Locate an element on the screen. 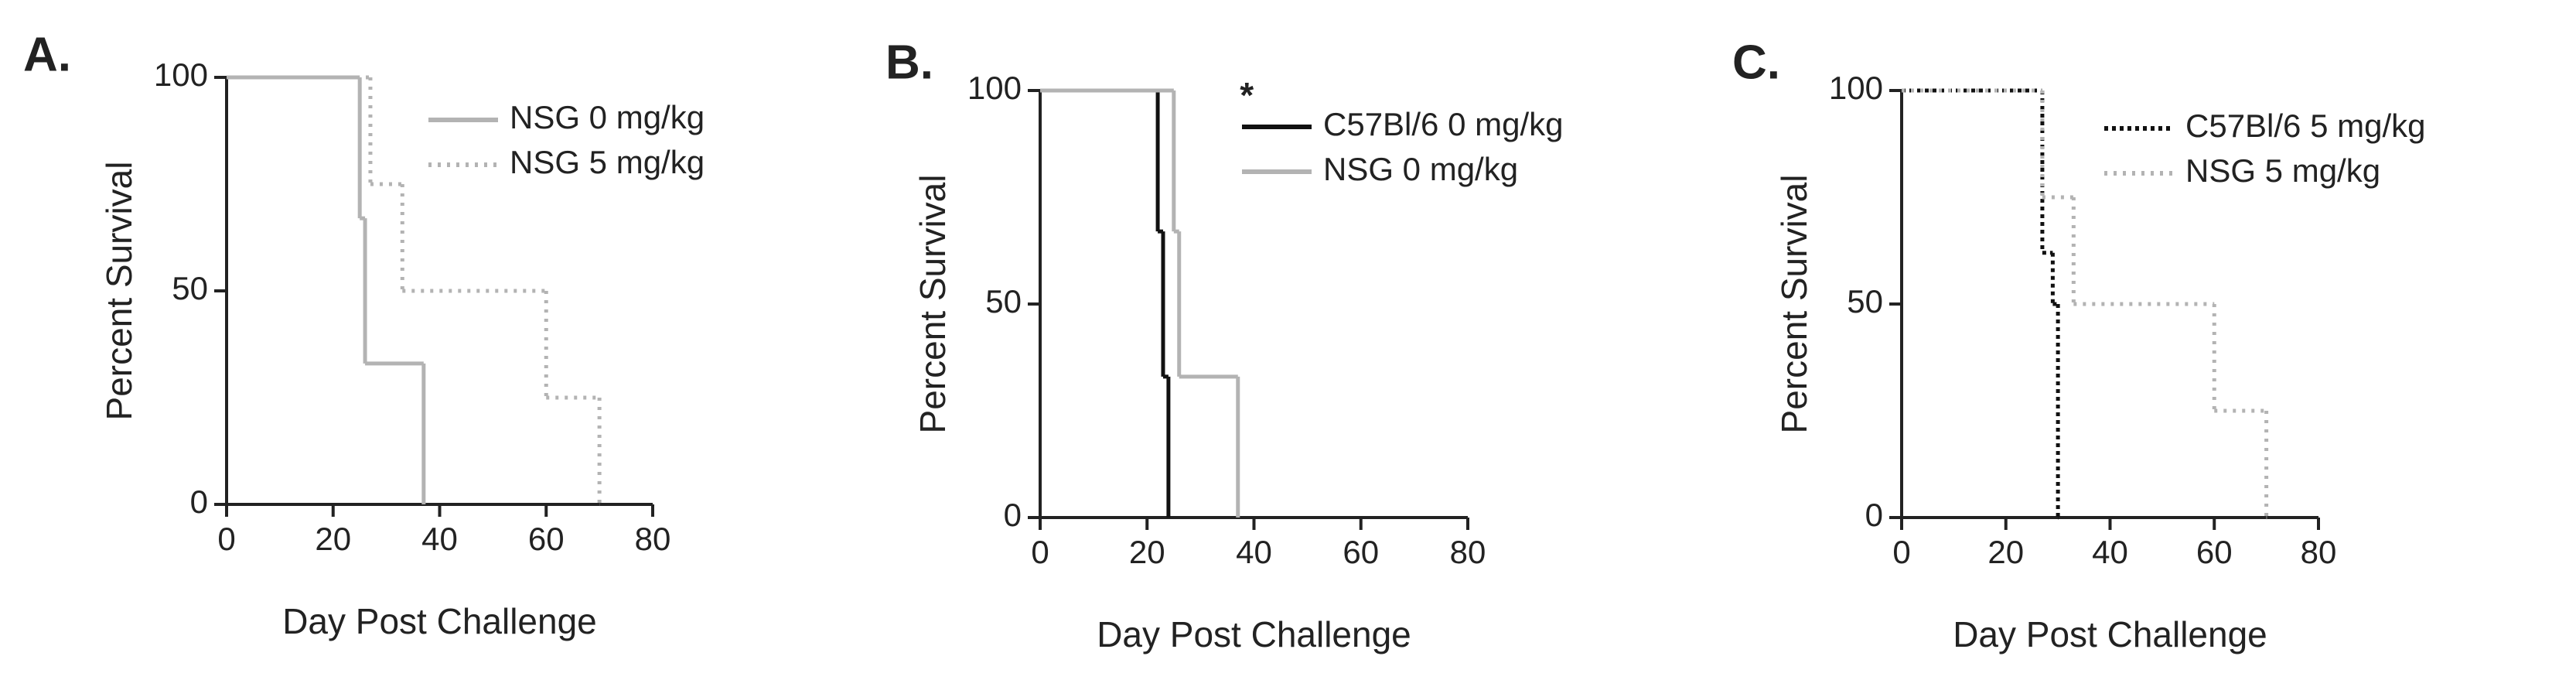 This screenshot has width=2576, height=680. panel-label: B. is located at coordinates (909, 63).